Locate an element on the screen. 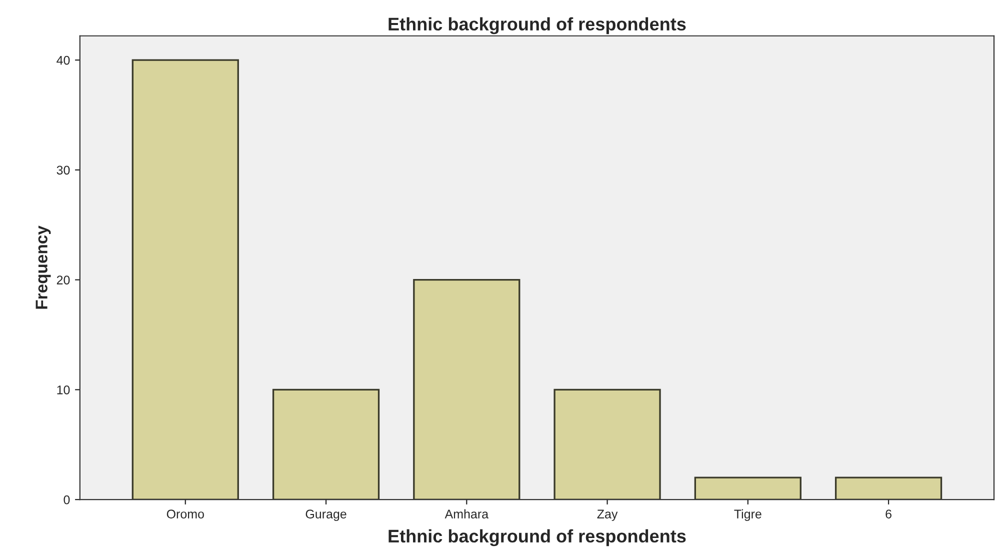 This screenshot has height=552, width=999. x-tick-label: Zay is located at coordinates (607, 515).